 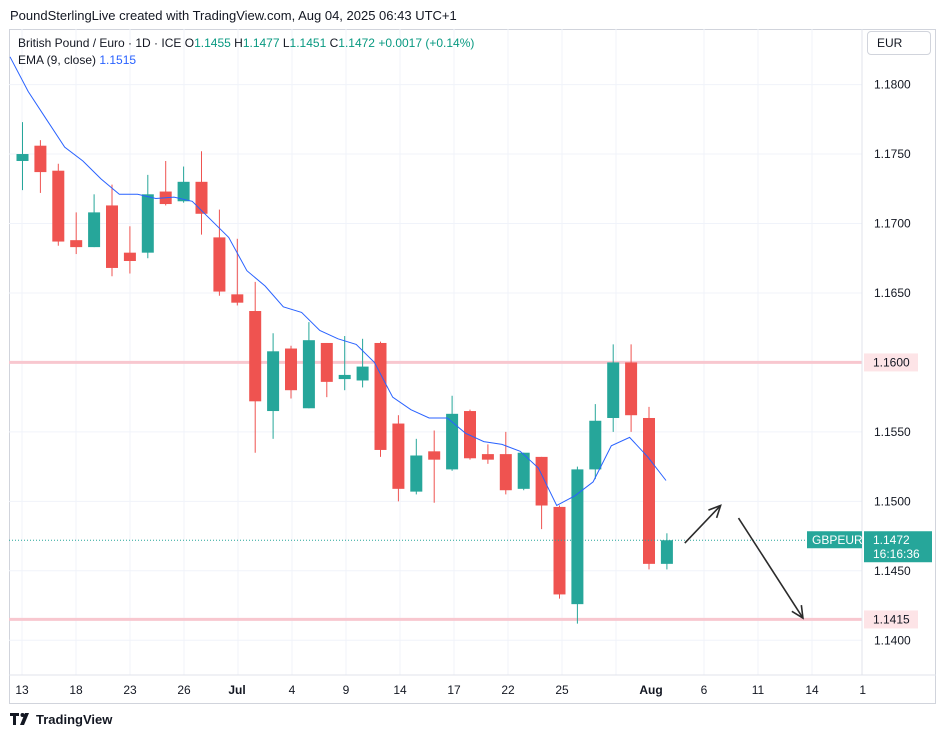 What do you see at coordinates (426, 43) in the screenshot?
I see `change-value: +0.0017 (+0.14%)` at bounding box center [426, 43].